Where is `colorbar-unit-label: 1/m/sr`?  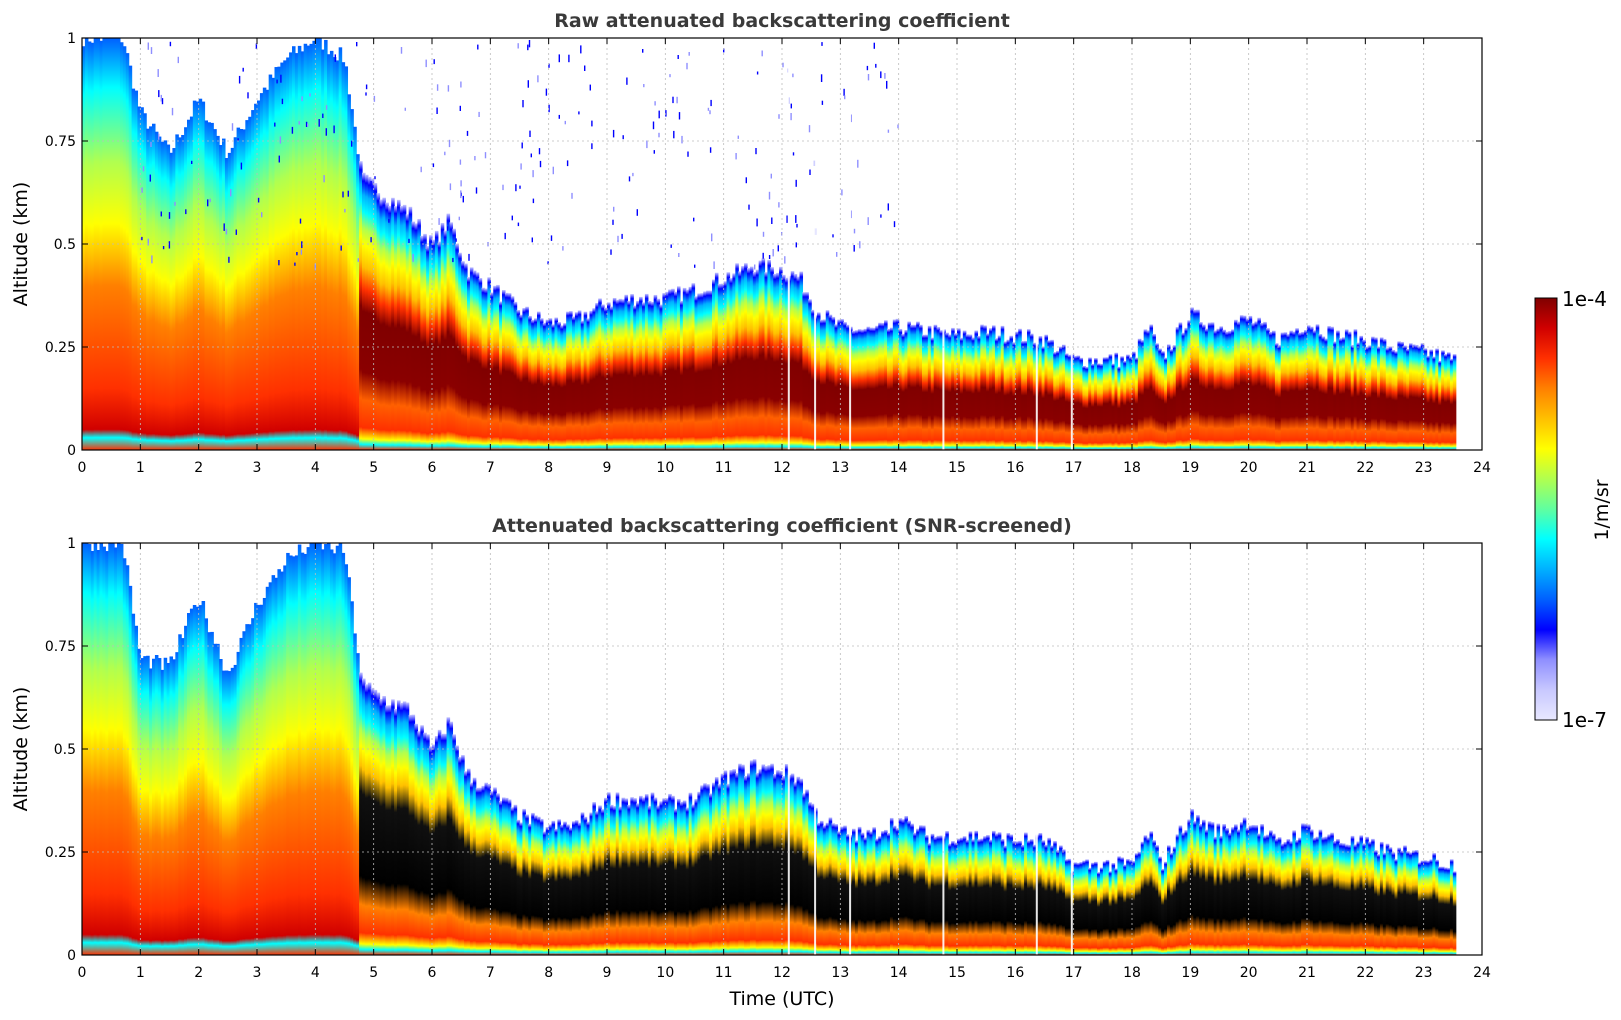 colorbar-unit-label: 1/m/sr is located at coordinates (1602, 509).